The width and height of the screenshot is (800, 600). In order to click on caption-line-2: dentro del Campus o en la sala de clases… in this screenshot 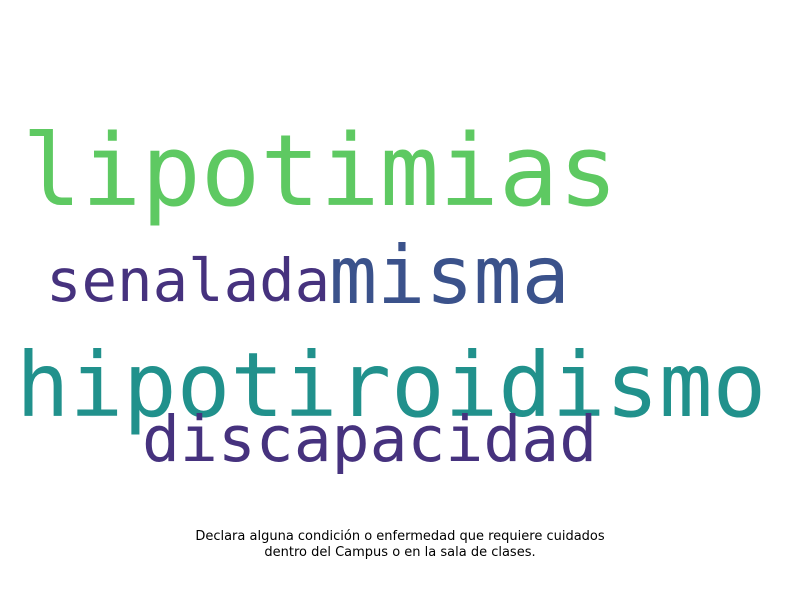, I will do `click(400, 552)`.